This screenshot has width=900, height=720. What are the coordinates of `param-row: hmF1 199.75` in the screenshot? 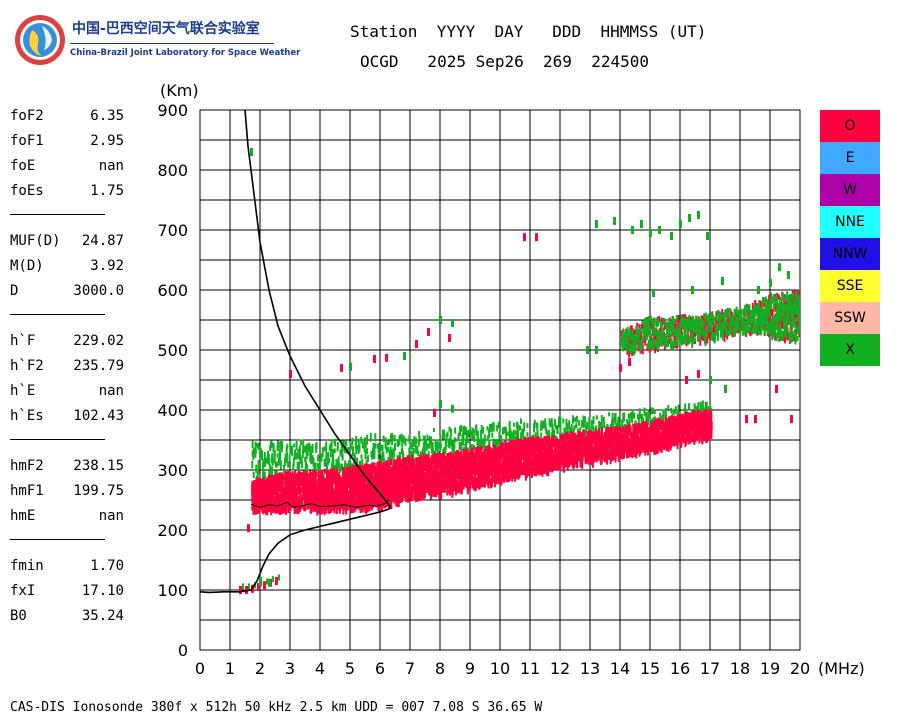 It's located at (67, 495).